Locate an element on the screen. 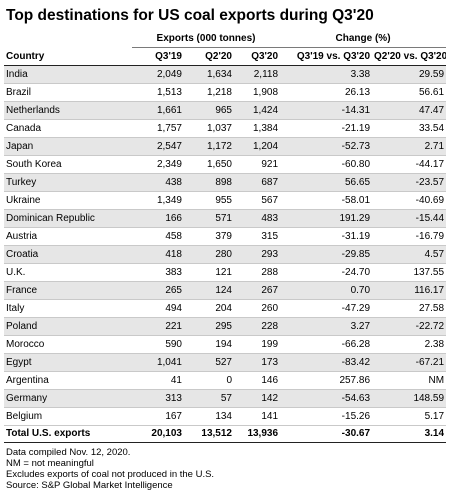 This screenshot has width=450, height=491. table-row: Croatia 418 280 293 -29.85 4.57 is located at coordinates (225, 254).